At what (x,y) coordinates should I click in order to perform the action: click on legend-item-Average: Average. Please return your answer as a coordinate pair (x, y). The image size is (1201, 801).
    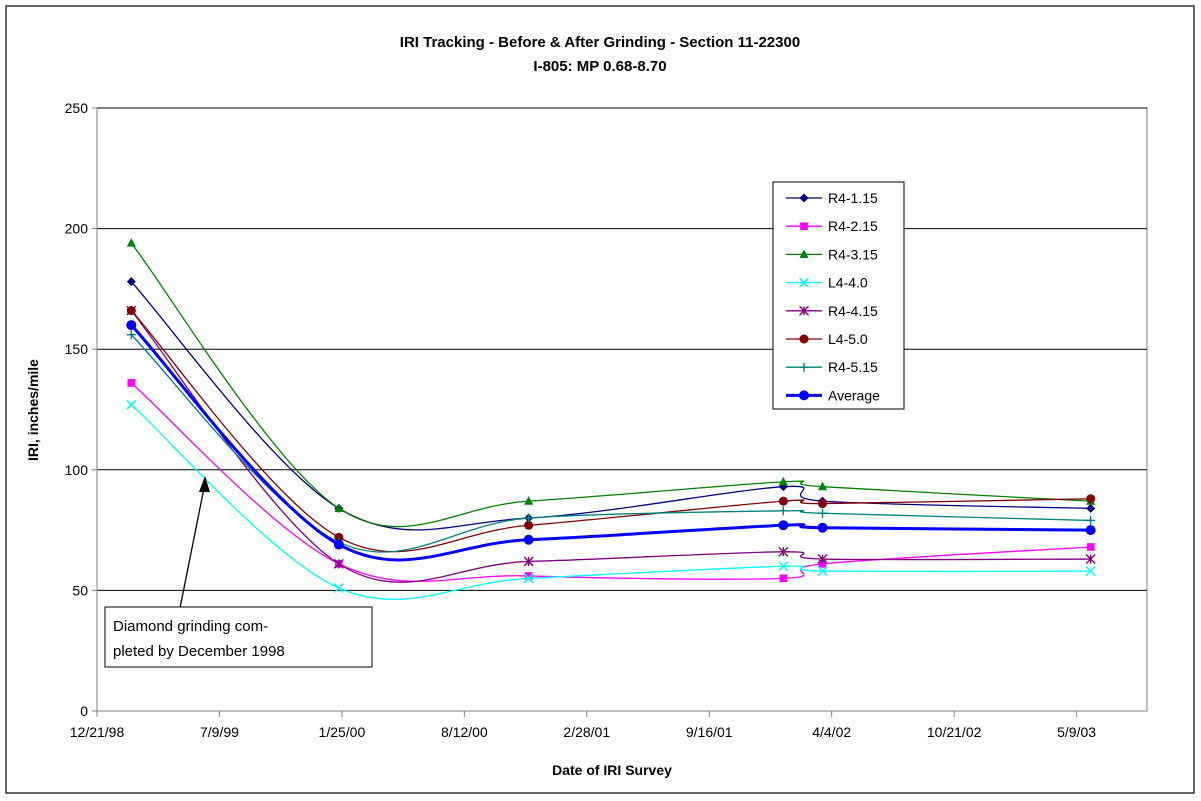
    Looking at the image, I should click on (833, 395).